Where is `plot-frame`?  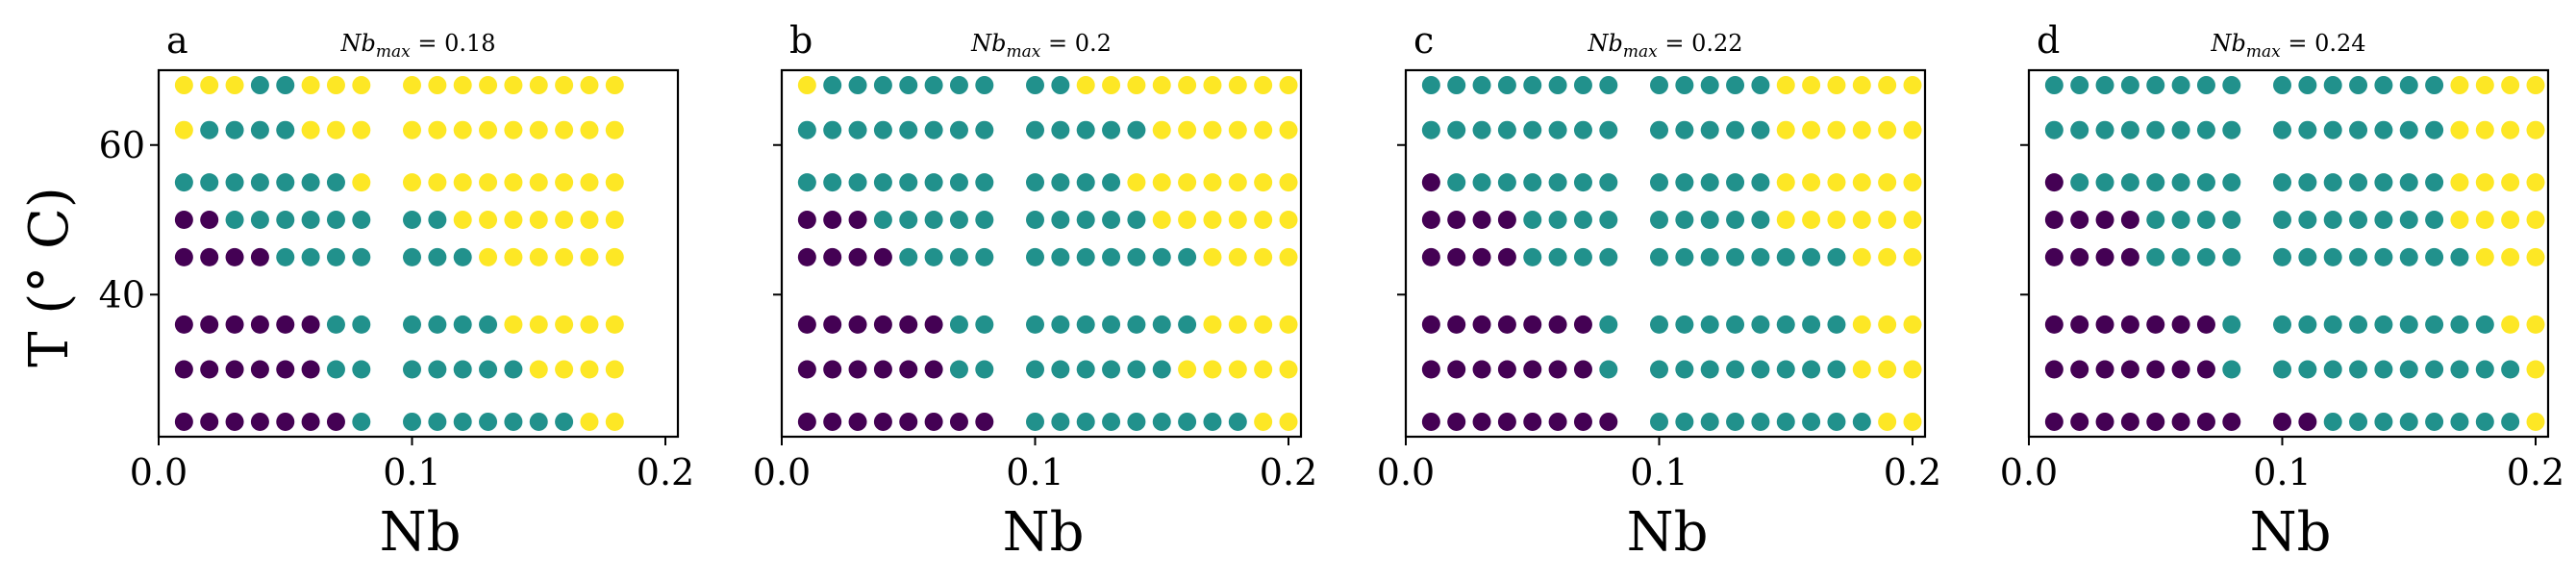
plot-frame is located at coordinates (1665, 253).